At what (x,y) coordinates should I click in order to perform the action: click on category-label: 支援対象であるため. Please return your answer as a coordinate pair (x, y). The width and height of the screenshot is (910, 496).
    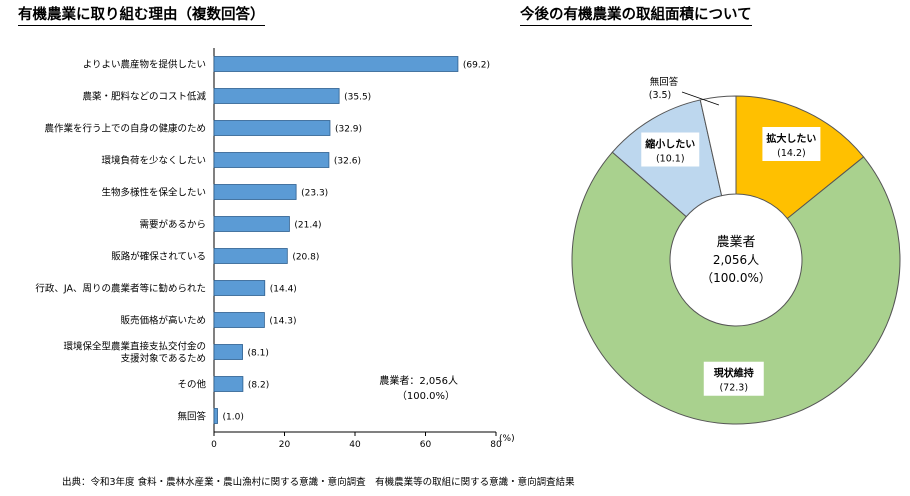
    Looking at the image, I should click on (163, 359).